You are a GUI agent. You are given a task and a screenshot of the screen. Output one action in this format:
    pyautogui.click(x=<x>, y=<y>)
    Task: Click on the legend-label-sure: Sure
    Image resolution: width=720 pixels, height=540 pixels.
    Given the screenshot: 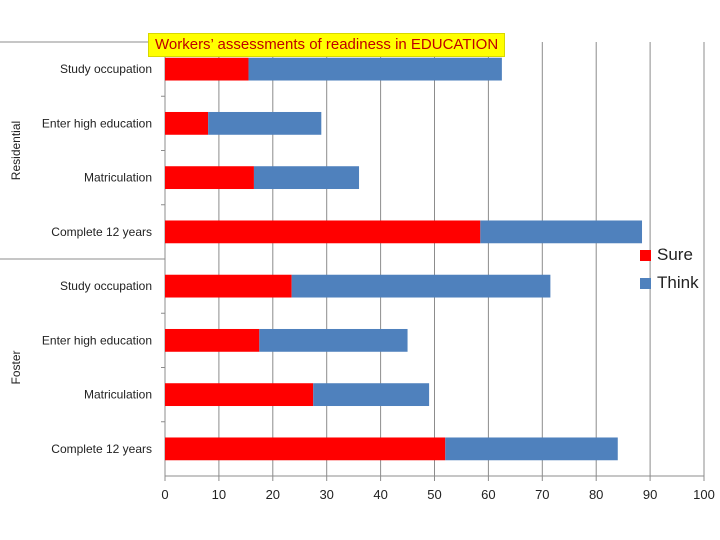 What is the action you would take?
    pyautogui.click(x=675, y=254)
    